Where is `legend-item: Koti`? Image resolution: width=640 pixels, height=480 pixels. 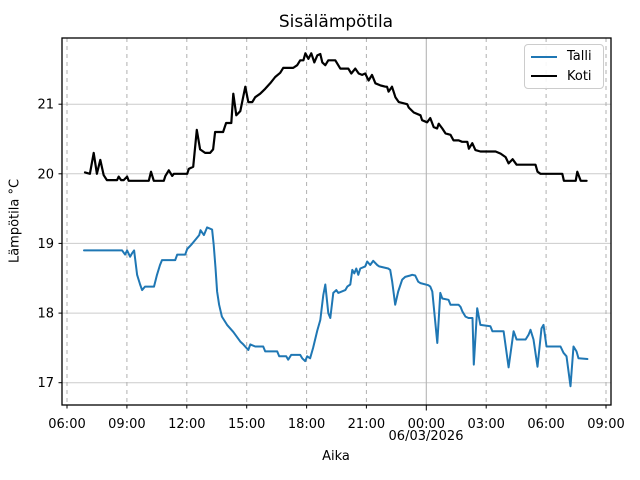
legend-item: Koti is located at coordinates (564, 76).